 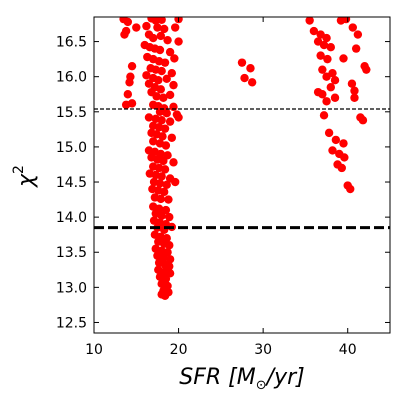 I want to click on x-tick-label-3: 40, so click(x=348, y=350).